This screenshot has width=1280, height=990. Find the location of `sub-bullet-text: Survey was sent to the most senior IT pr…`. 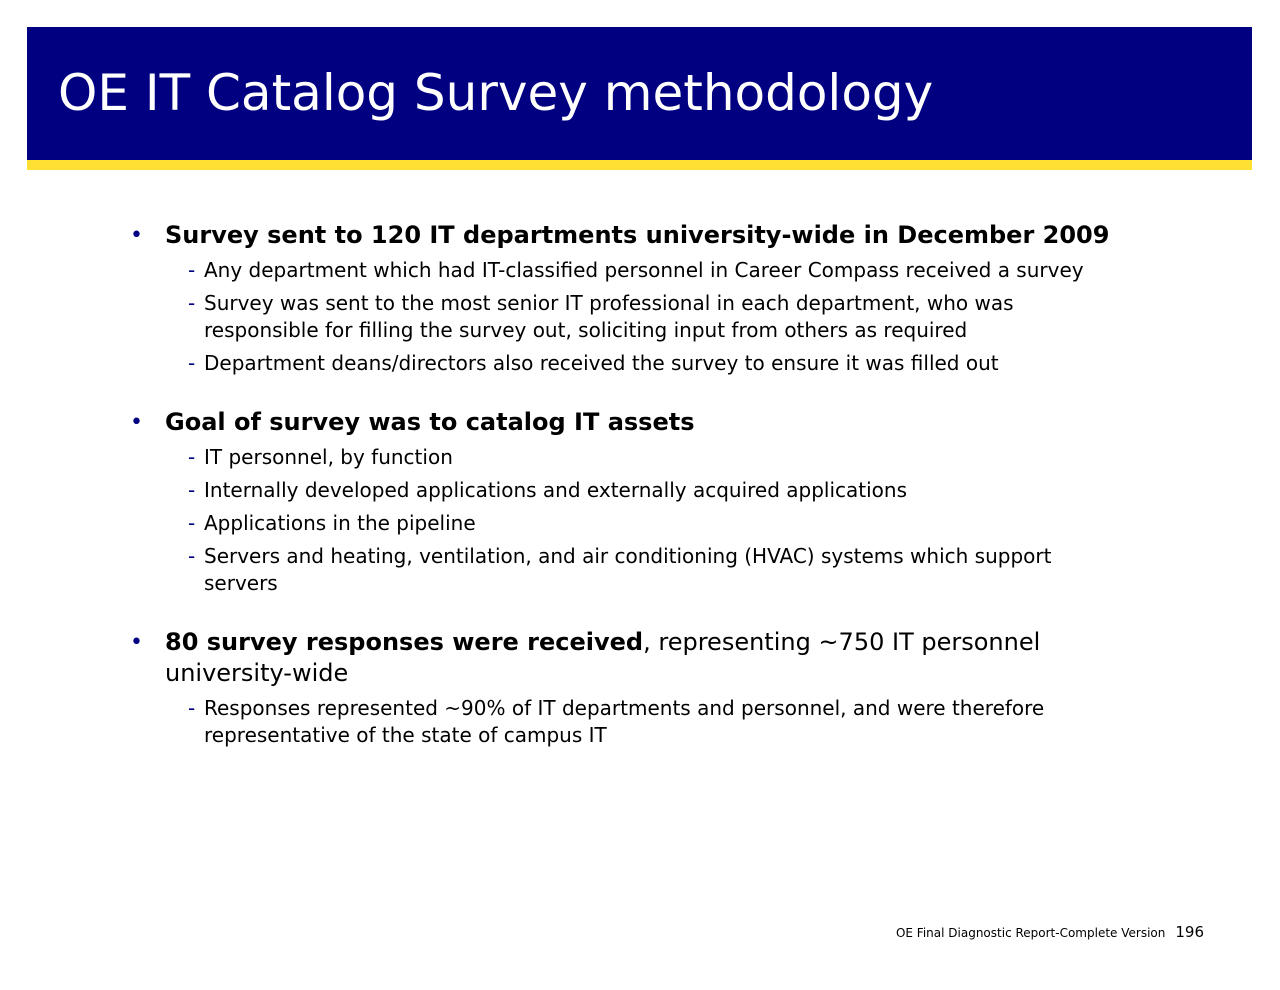

sub-bullet-text: Survey was sent to the most senior IT pr… is located at coordinates (609, 316).